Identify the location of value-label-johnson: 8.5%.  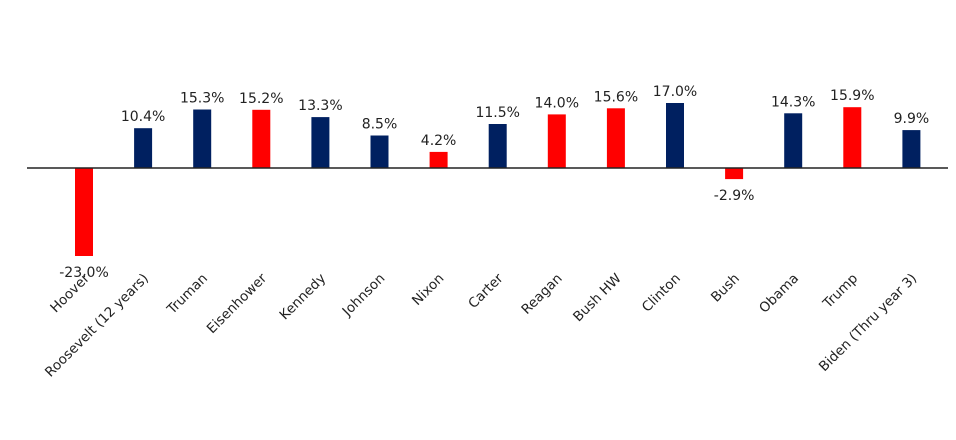
(380, 125).